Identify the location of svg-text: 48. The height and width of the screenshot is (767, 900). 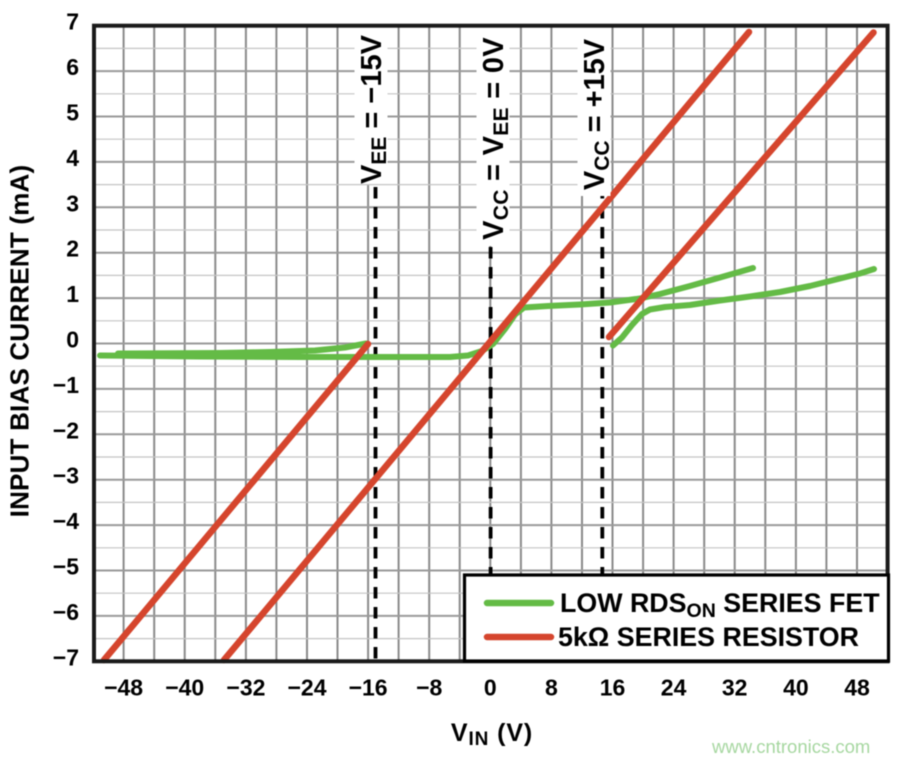
(857, 688).